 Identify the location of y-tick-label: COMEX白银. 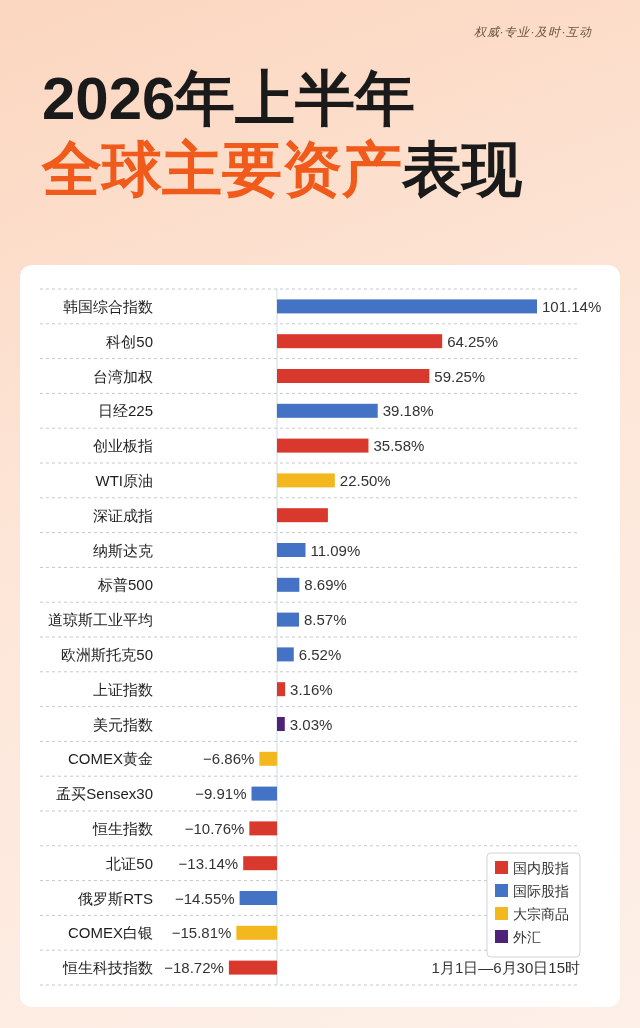
(110, 933).